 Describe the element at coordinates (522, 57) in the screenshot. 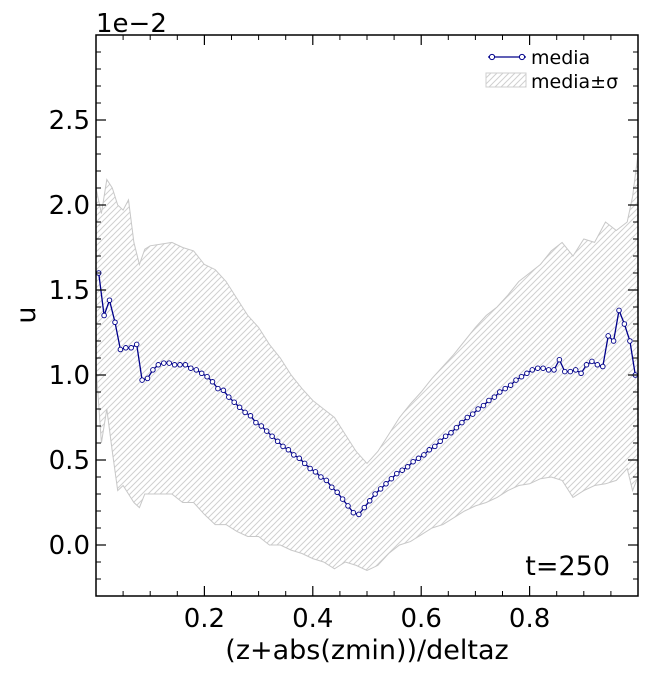

I see `legend-marker-right` at that location.